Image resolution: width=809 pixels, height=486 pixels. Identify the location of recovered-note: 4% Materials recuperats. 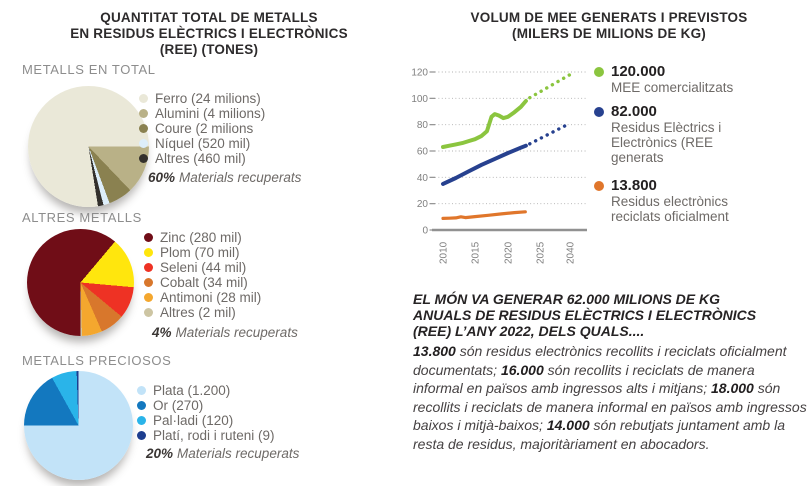
(225, 332).